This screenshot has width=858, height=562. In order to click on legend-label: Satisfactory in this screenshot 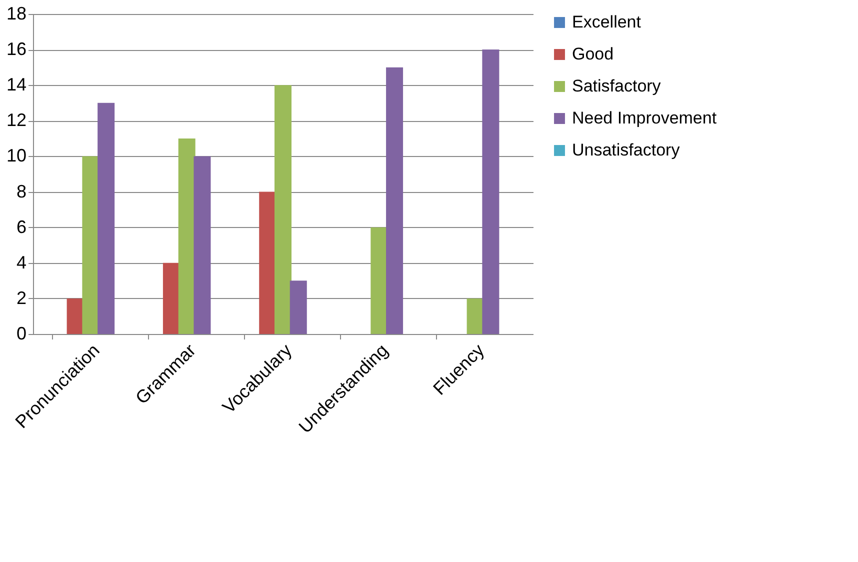, I will do `click(617, 86)`.